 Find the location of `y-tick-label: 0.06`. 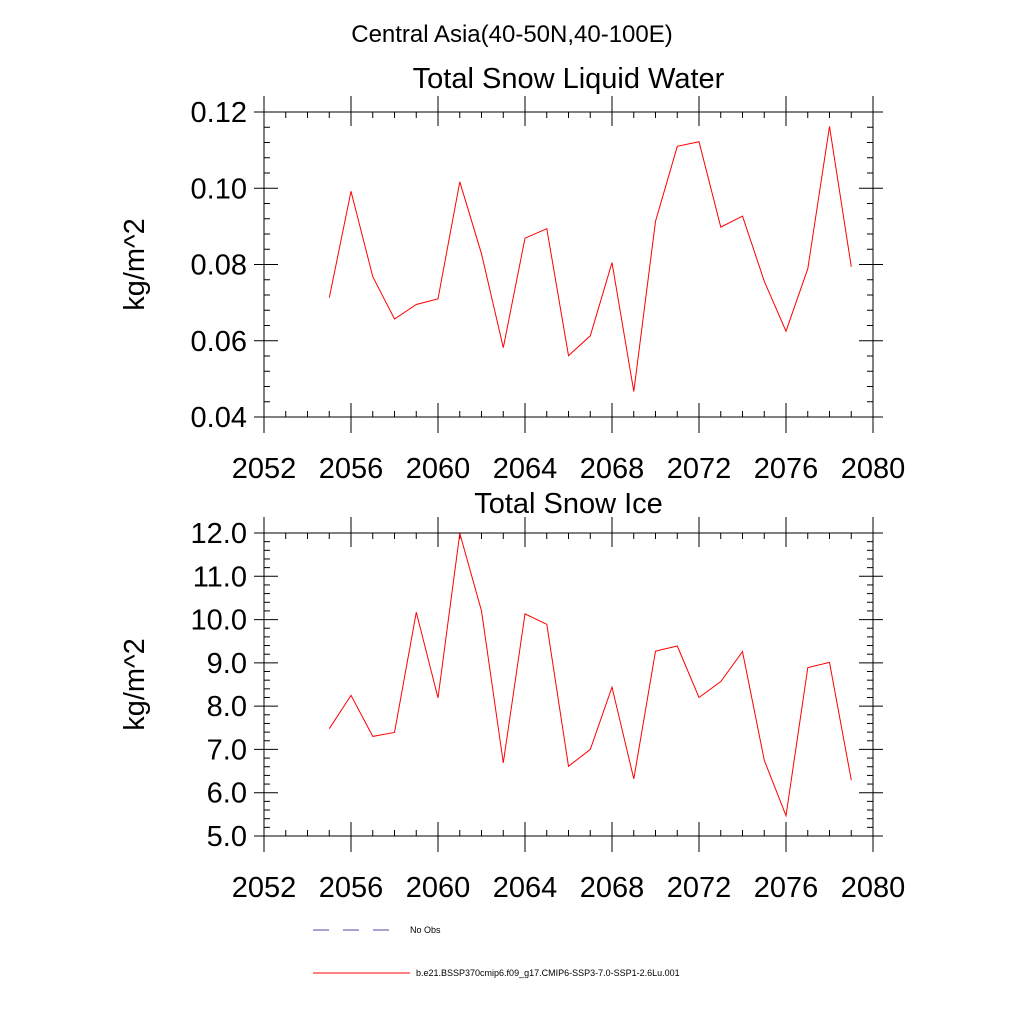

y-tick-label: 0.06 is located at coordinates (219, 342).